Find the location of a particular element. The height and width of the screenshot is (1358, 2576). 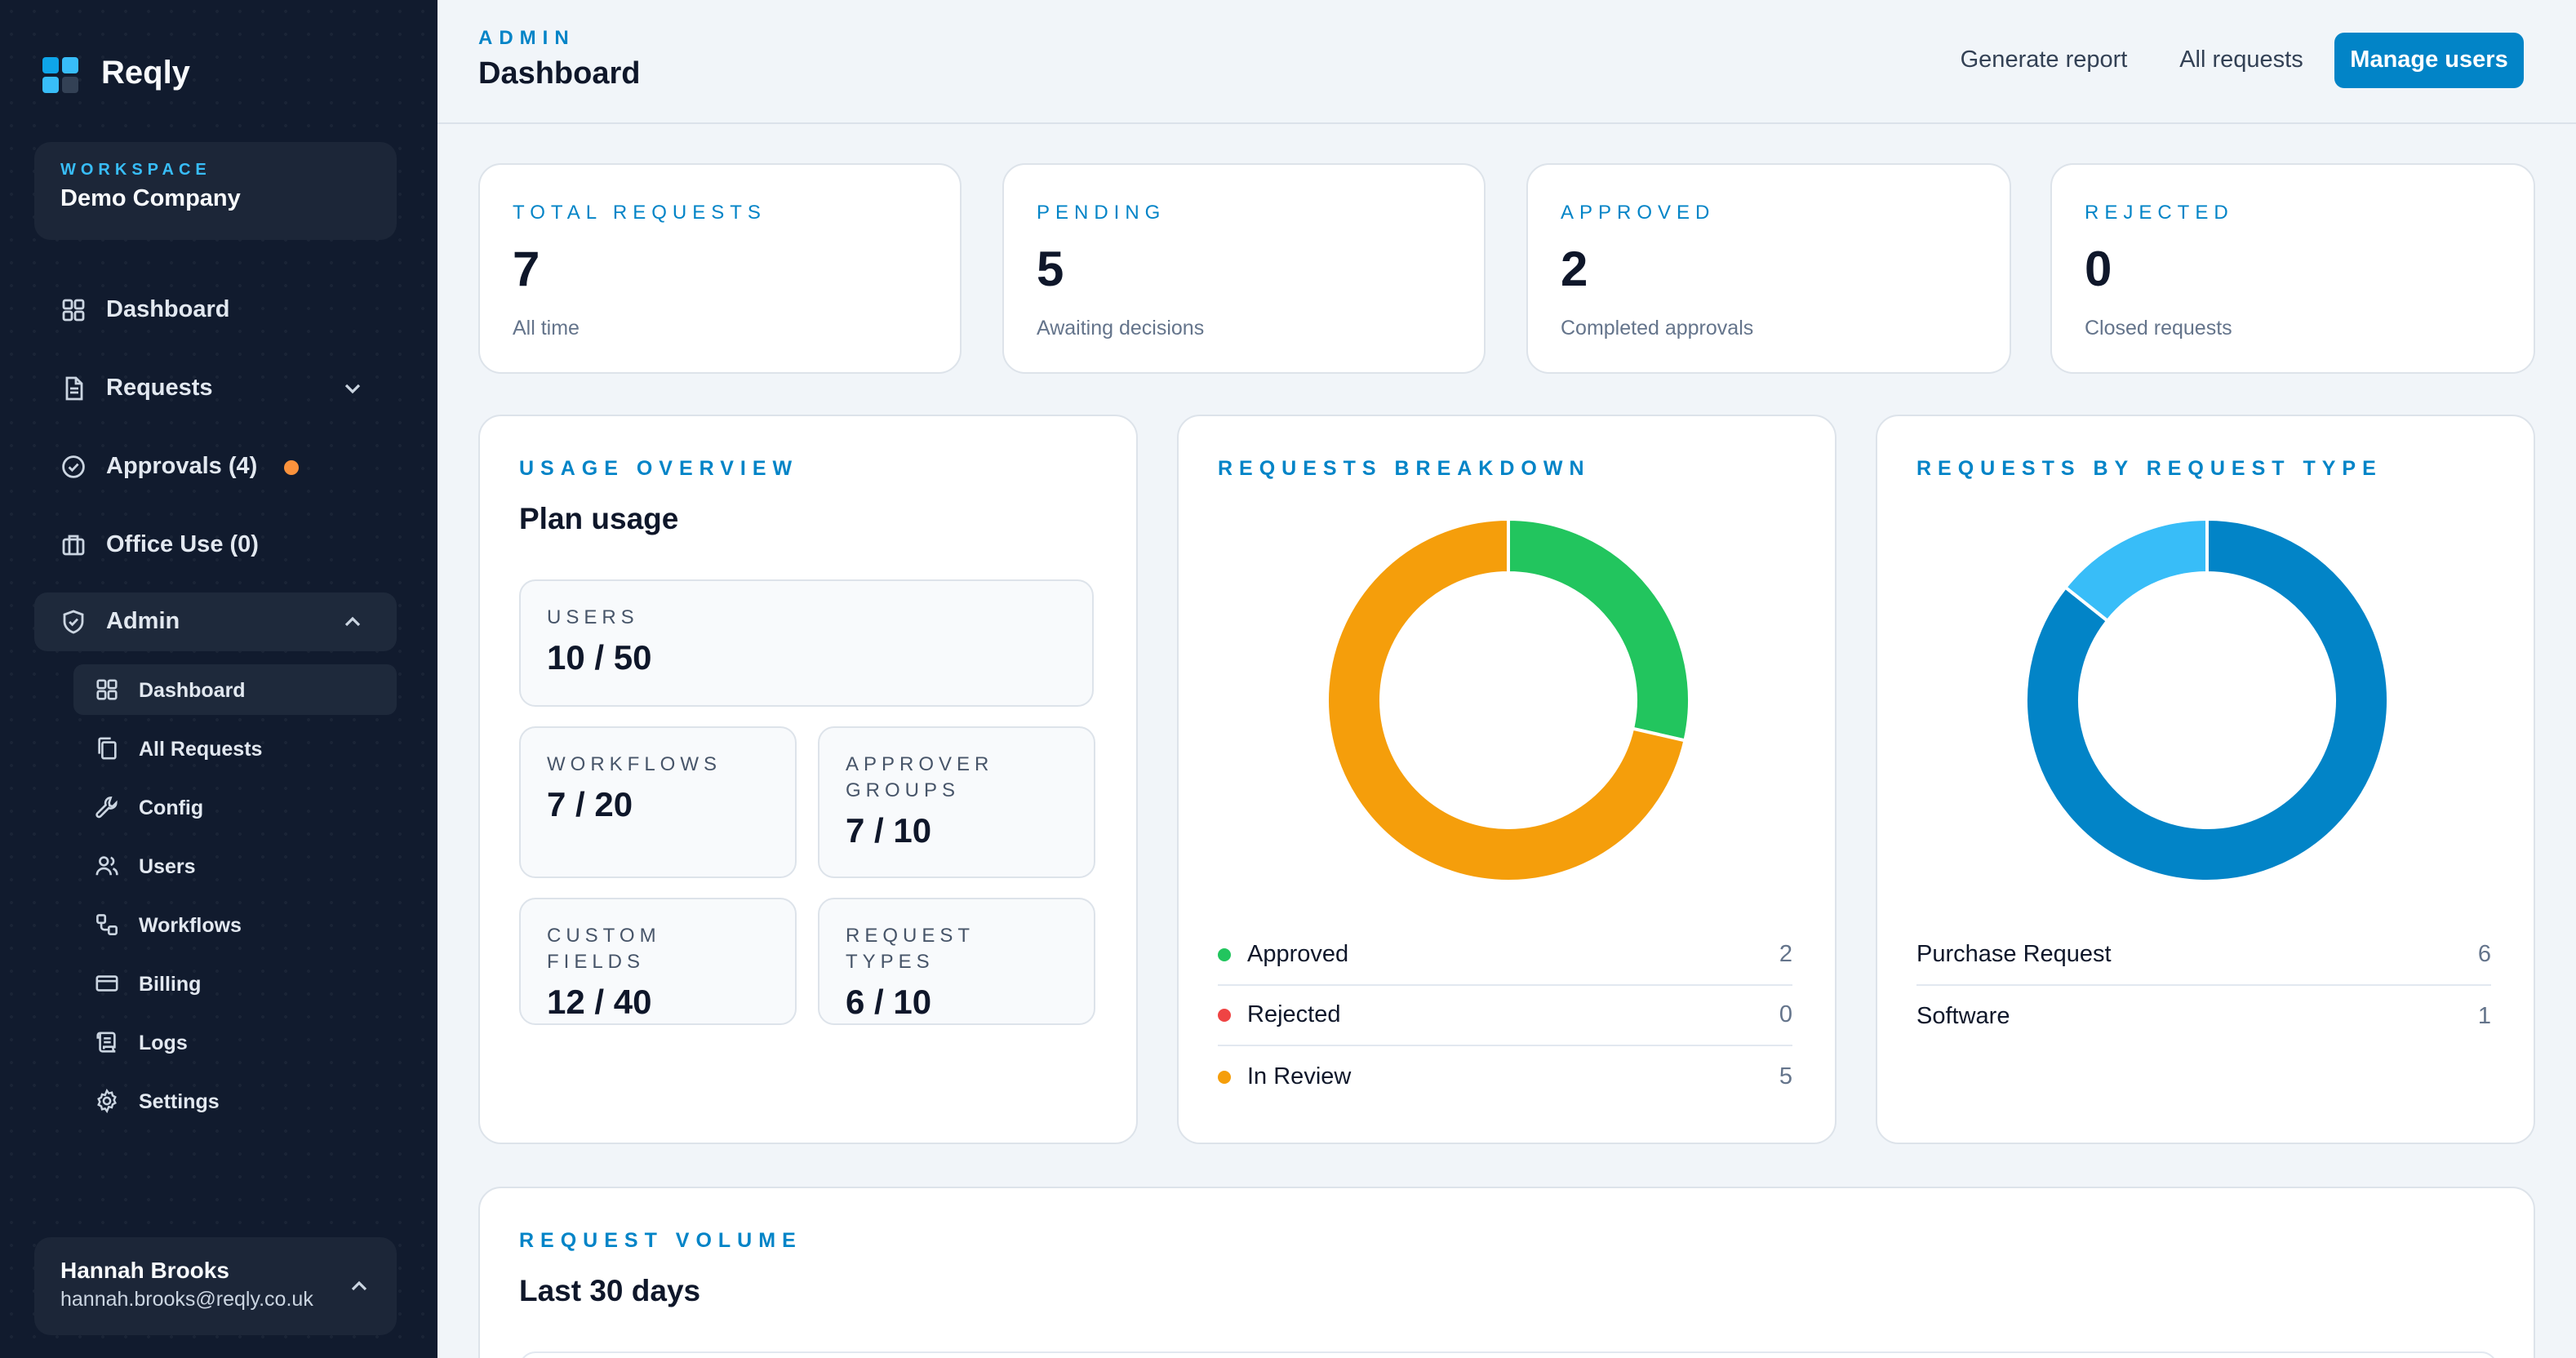

legend-row-purchase-request: Purchase Request 6 is located at coordinates (2203, 956).